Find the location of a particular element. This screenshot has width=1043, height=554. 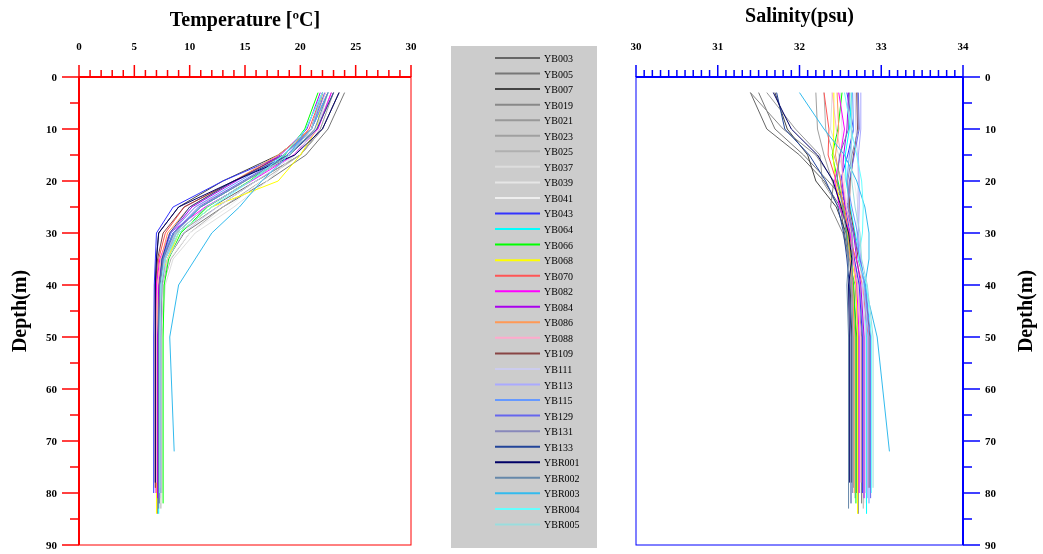

x-tick-label: 10 is located at coordinates (190, 46).